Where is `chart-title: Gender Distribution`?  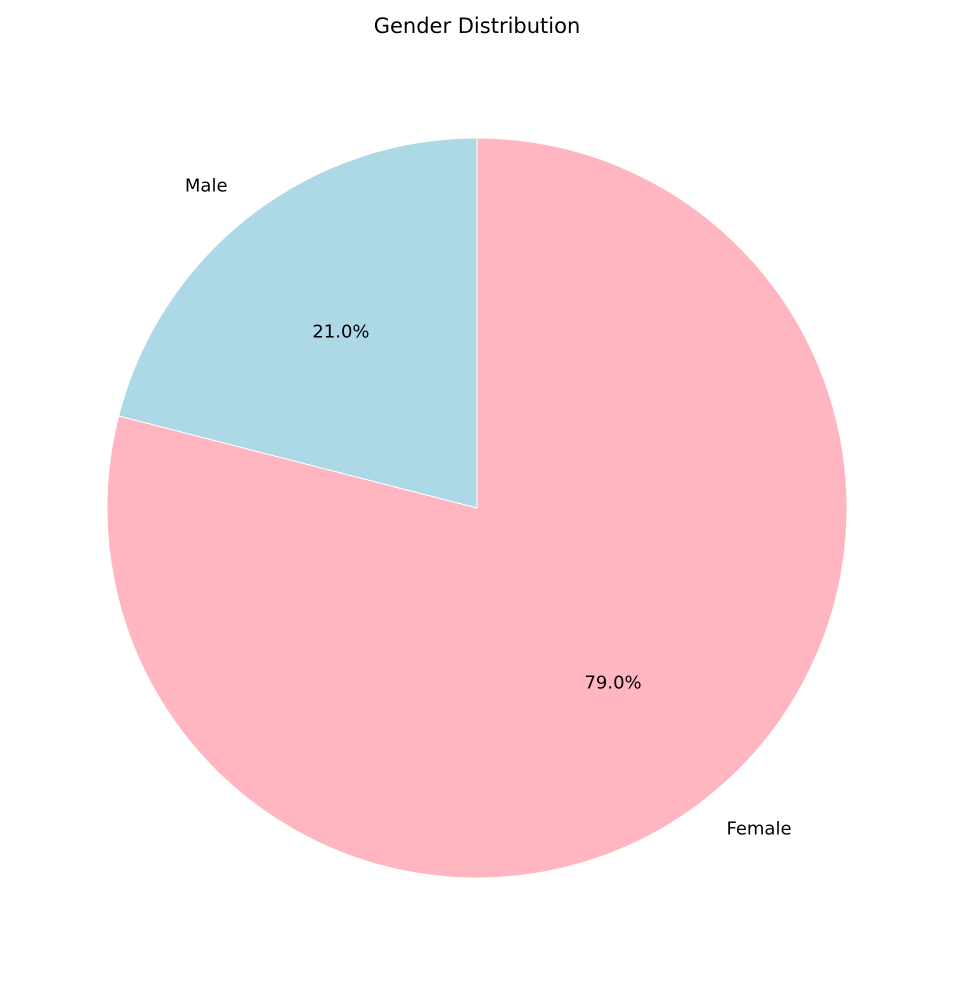
chart-title: Gender Distribution is located at coordinates (477, 26).